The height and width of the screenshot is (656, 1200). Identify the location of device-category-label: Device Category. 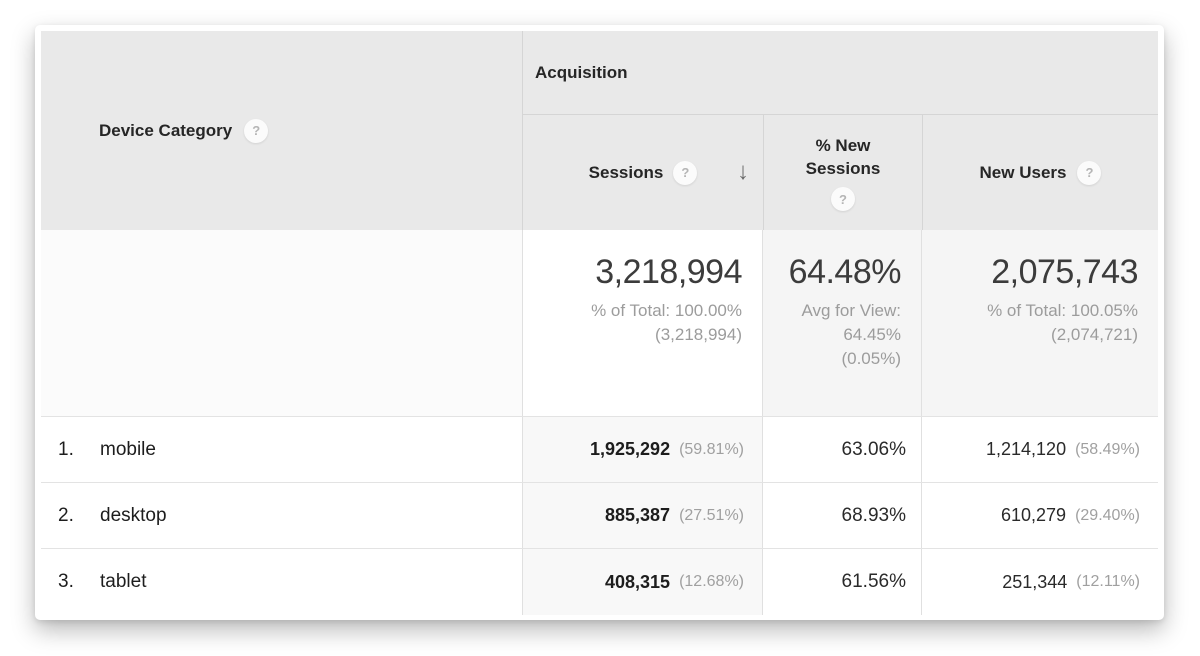
(166, 130).